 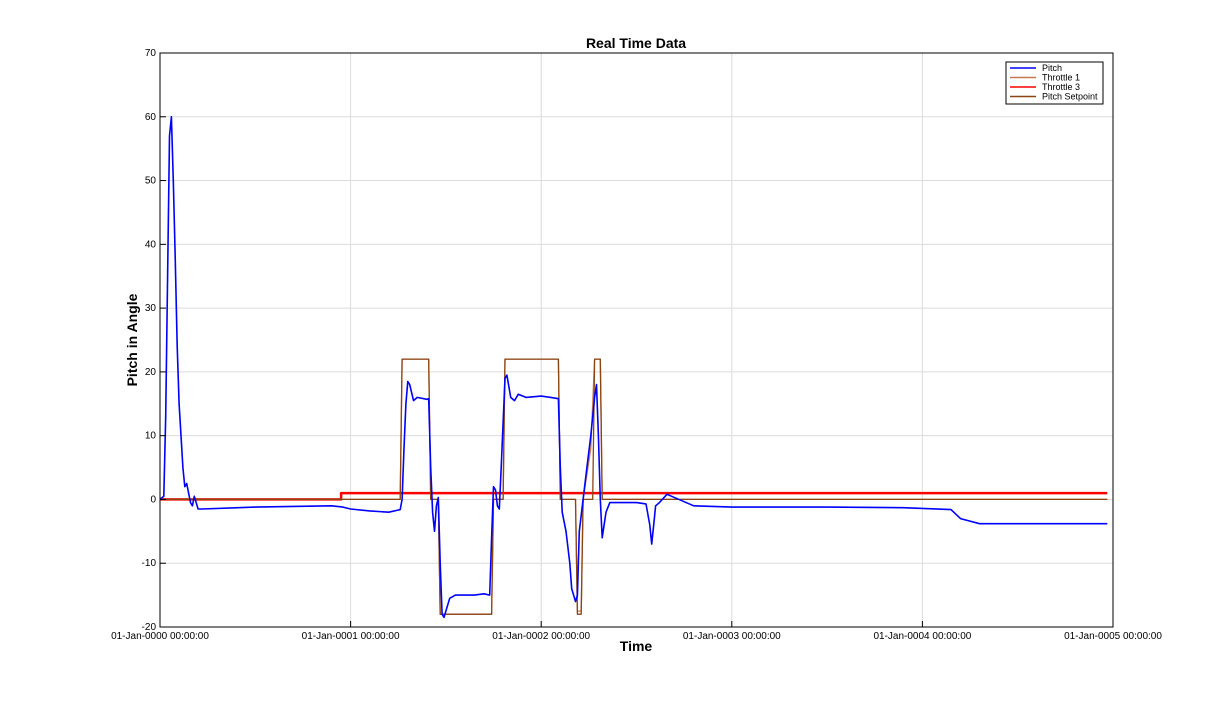 What do you see at coordinates (1070, 97) in the screenshot?
I see `legend-entry: Pitch Setpoint` at bounding box center [1070, 97].